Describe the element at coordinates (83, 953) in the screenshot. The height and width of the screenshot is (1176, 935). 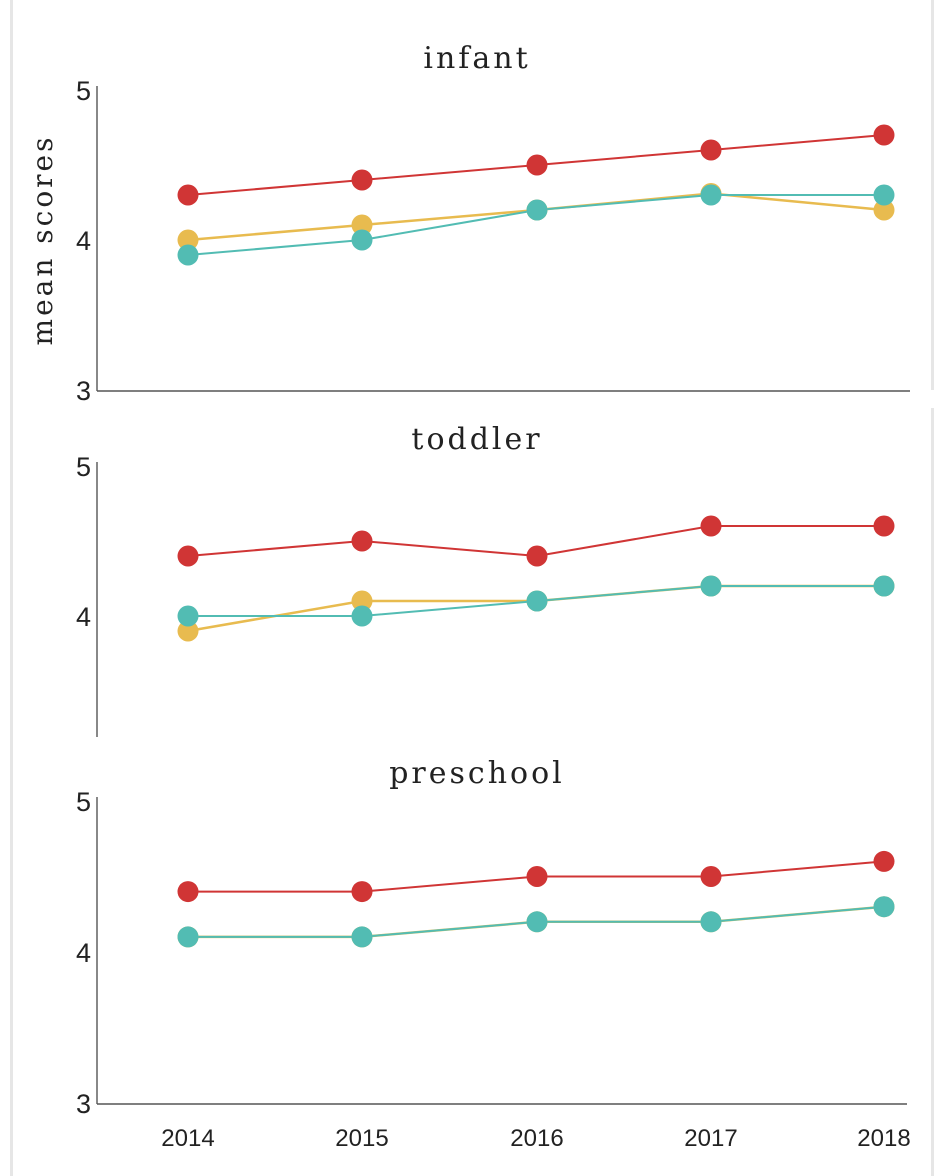
I see `y-tick-label-2-4: 4` at that location.